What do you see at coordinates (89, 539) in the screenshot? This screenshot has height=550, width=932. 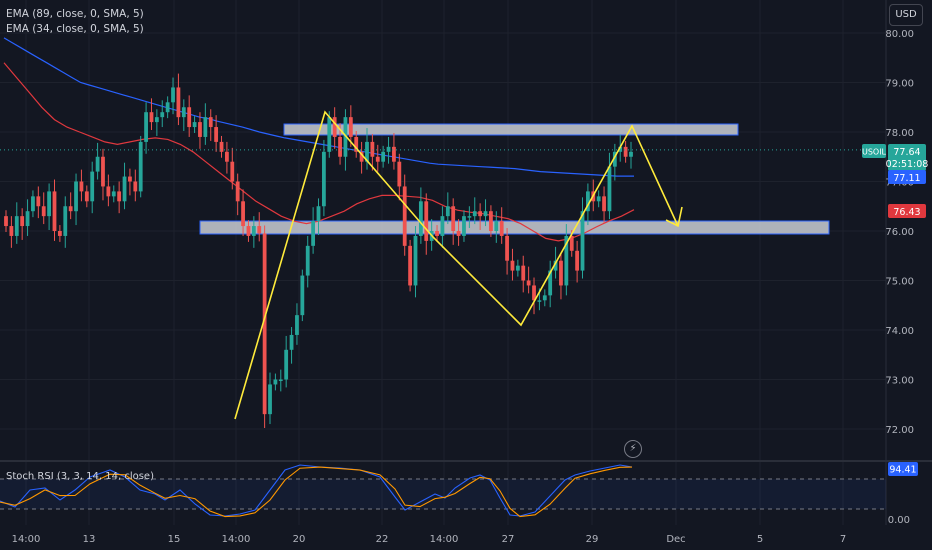 I see `x-tick-label: 13` at bounding box center [89, 539].